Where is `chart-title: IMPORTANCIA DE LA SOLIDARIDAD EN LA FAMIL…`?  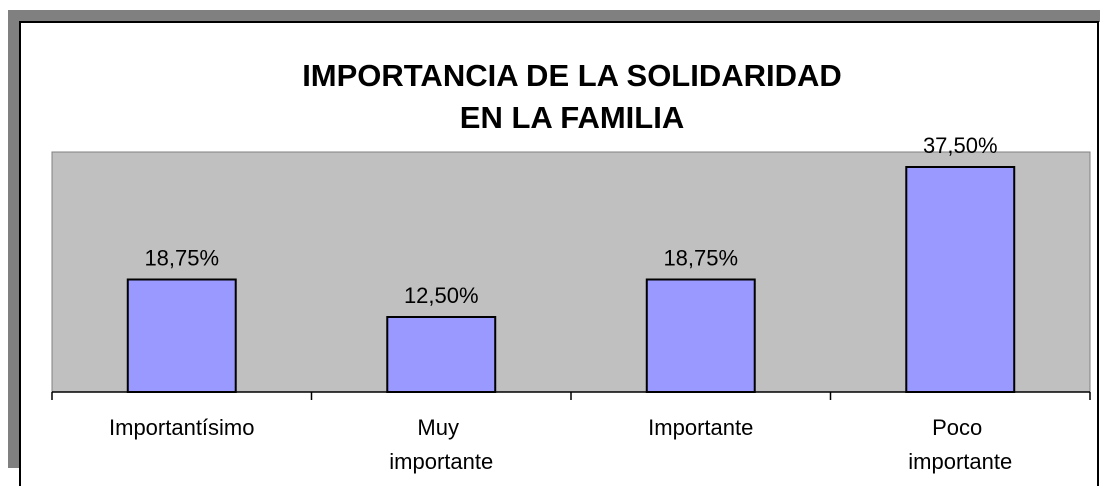 chart-title: IMPORTANCIA DE LA SOLIDARIDAD EN LA FAMIL… is located at coordinates (572, 96).